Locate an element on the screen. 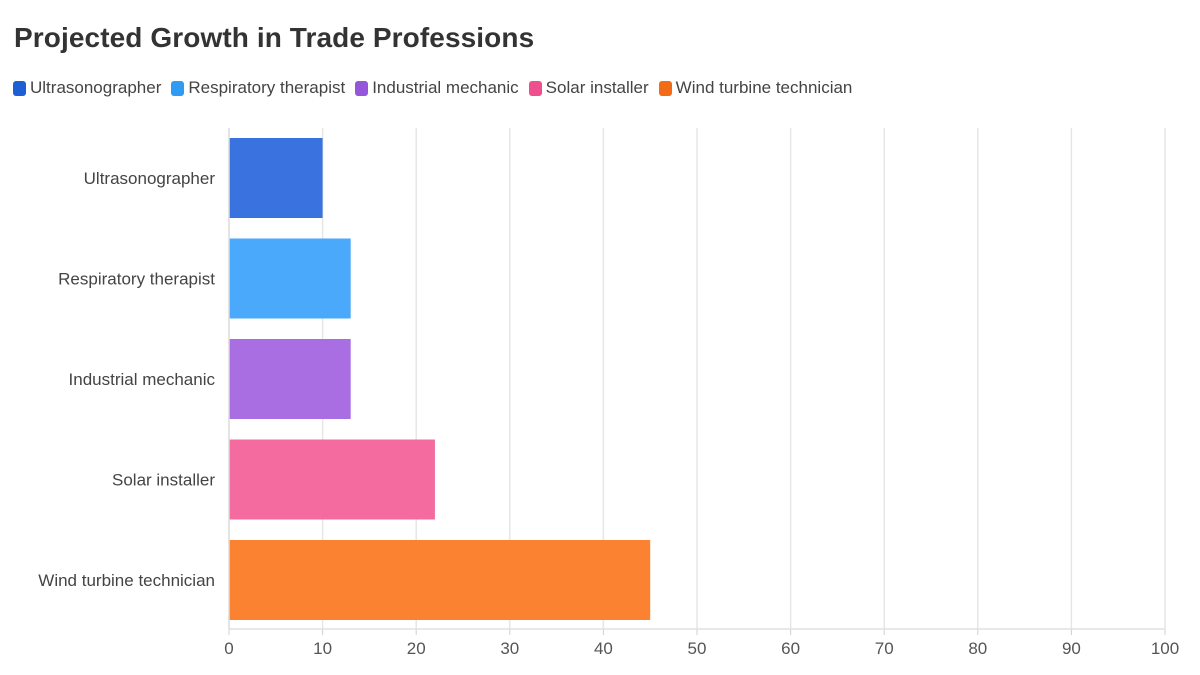 The width and height of the screenshot is (1200, 675). legend-item-industrial-mechanic: Industrial mechanic is located at coordinates (437, 88).